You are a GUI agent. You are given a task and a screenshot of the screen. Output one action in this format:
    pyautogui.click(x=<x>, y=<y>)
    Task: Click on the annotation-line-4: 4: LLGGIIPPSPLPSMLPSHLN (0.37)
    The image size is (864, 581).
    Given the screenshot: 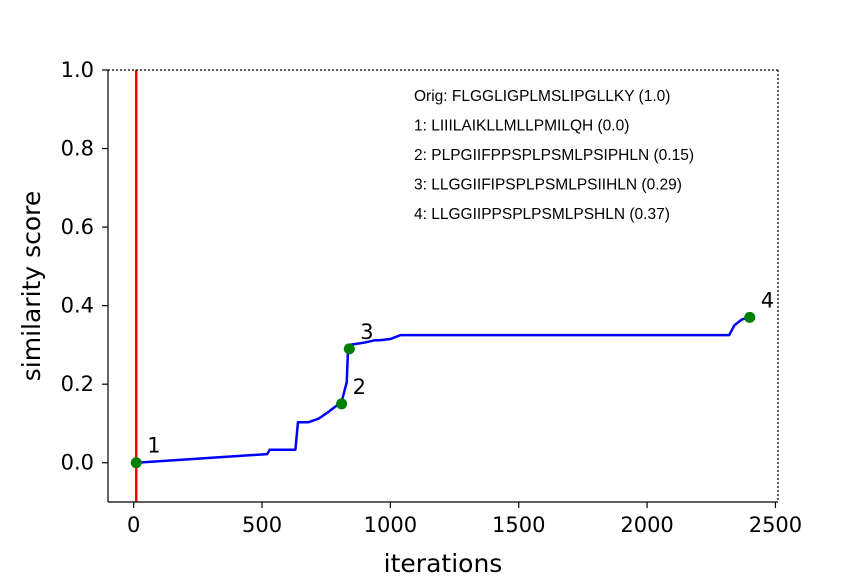 What is the action you would take?
    pyautogui.click(x=542, y=214)
    